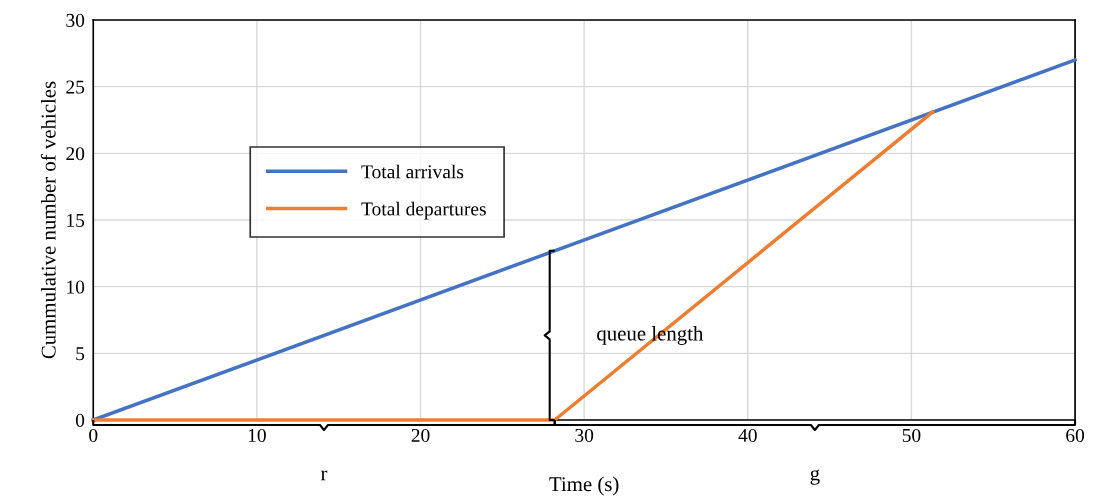  I want to click on x-tick-label: 30, so click(584, 435).